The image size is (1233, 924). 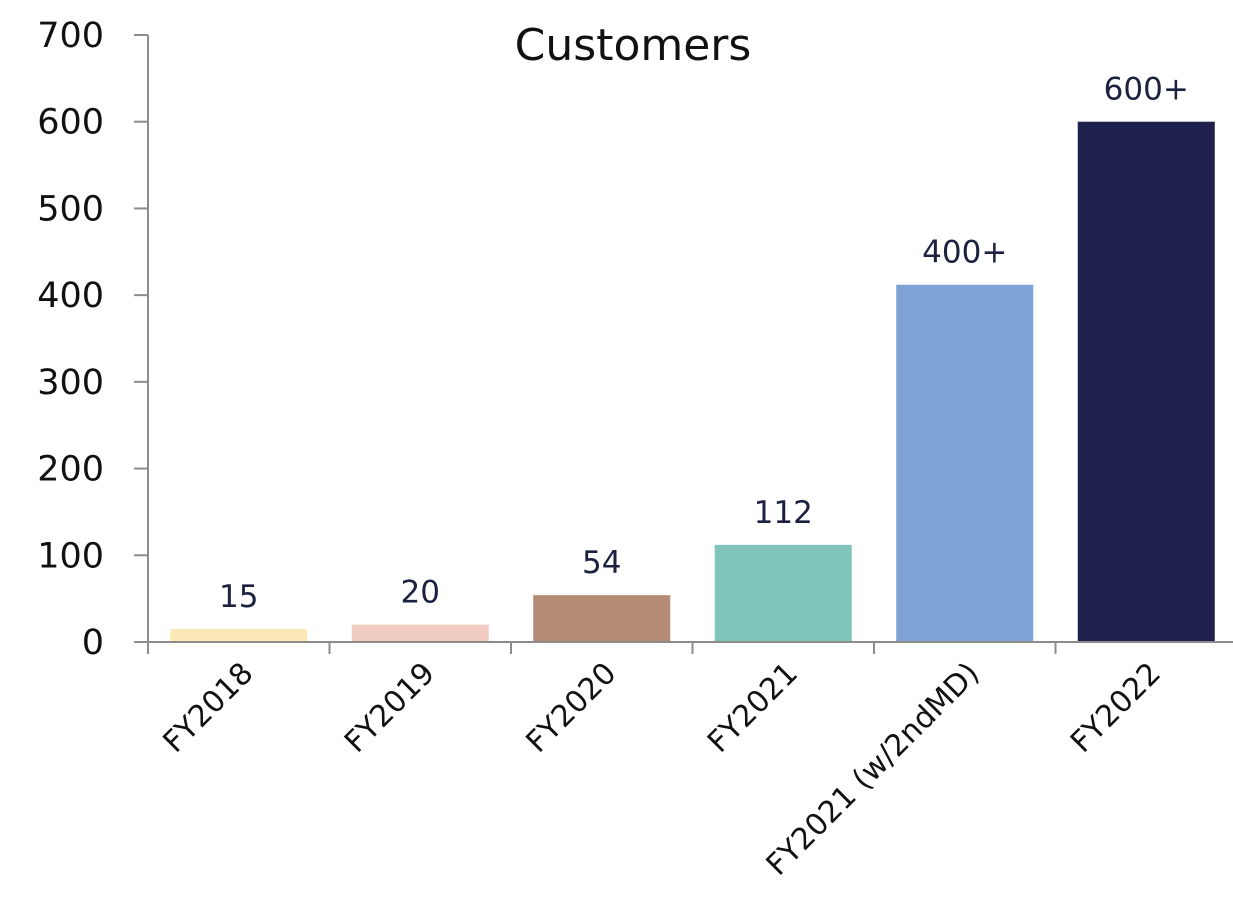 I want to click on y-axis: 0 100 200 300 400 500 600 700, so click(x=93, y=339).